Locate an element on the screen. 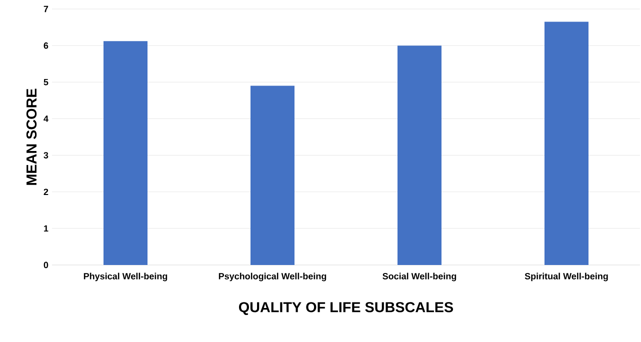 This screenshot has width=641, height=342. x-tick-label: Psychological Well-being is located at coordinates (272, 277).